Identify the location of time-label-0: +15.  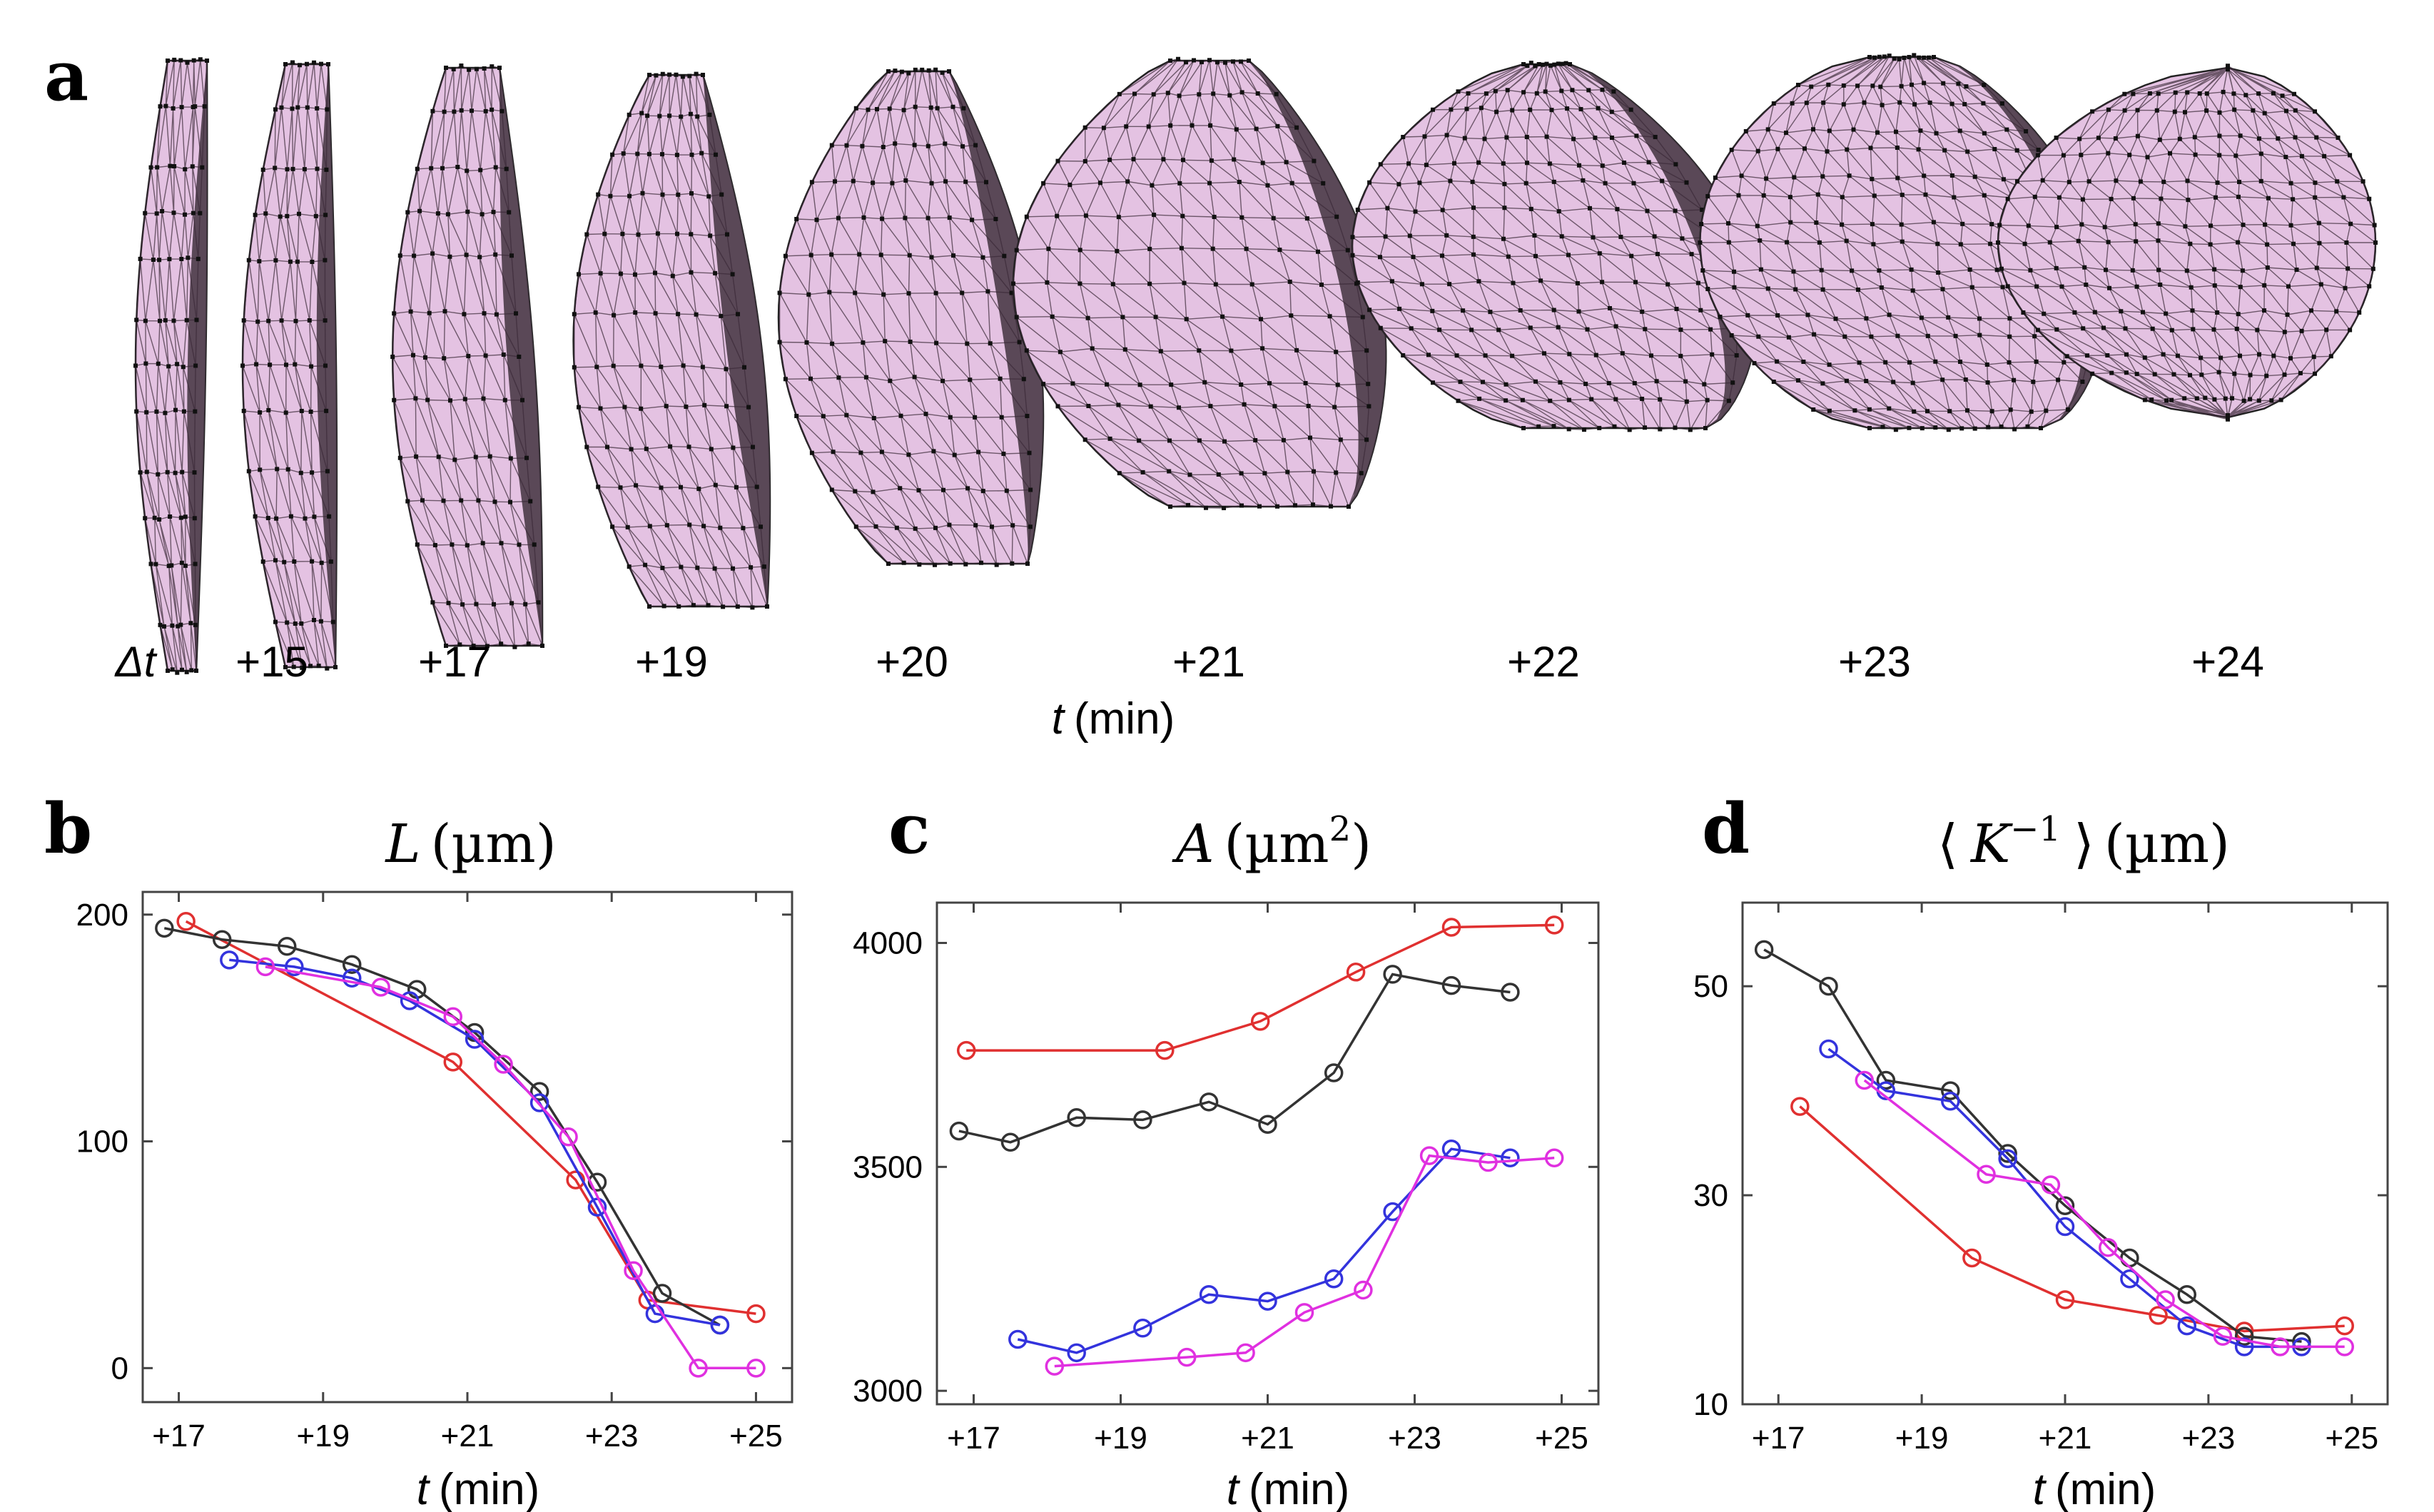
(271, 662).